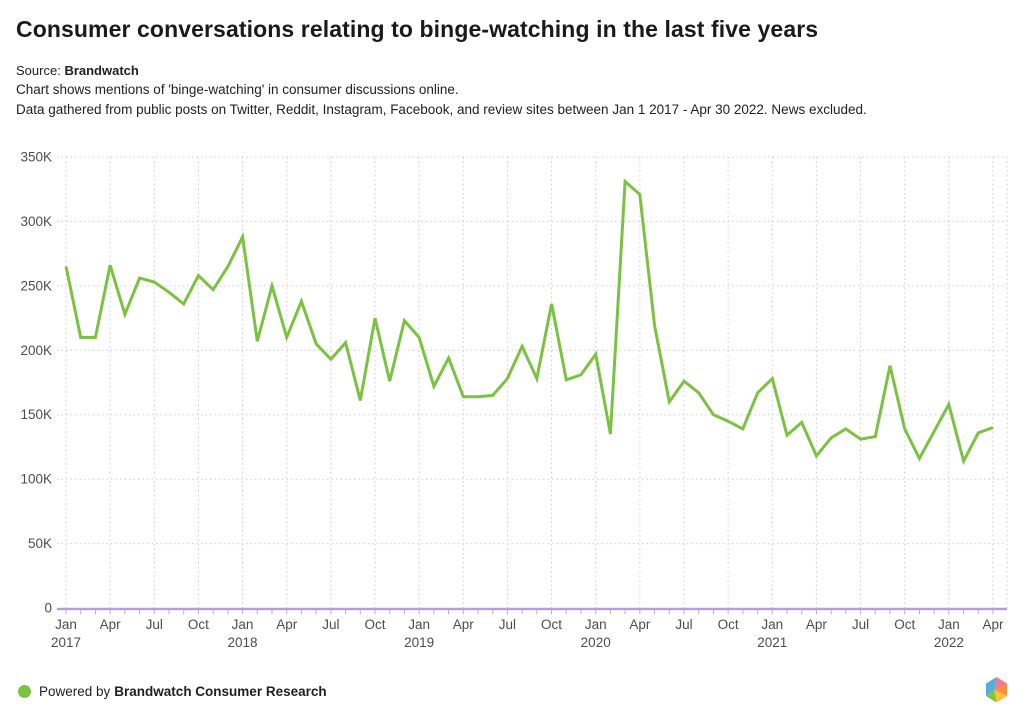 Image resolution: width=1024 pixels, height=725 pixels. What do you see at coordinates (36, 285) in the screenshot?
I see `y-axis-label: 250K` at bounding box center [36, 285].